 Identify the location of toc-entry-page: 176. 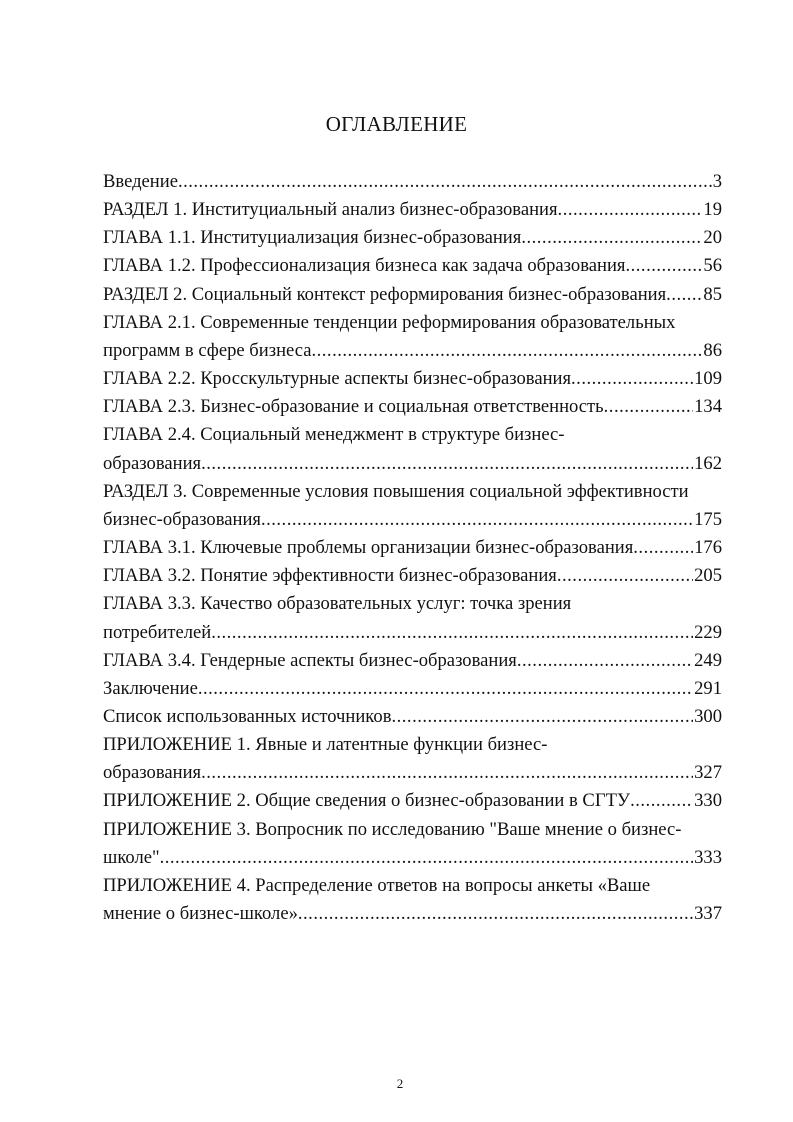
(708, 548).